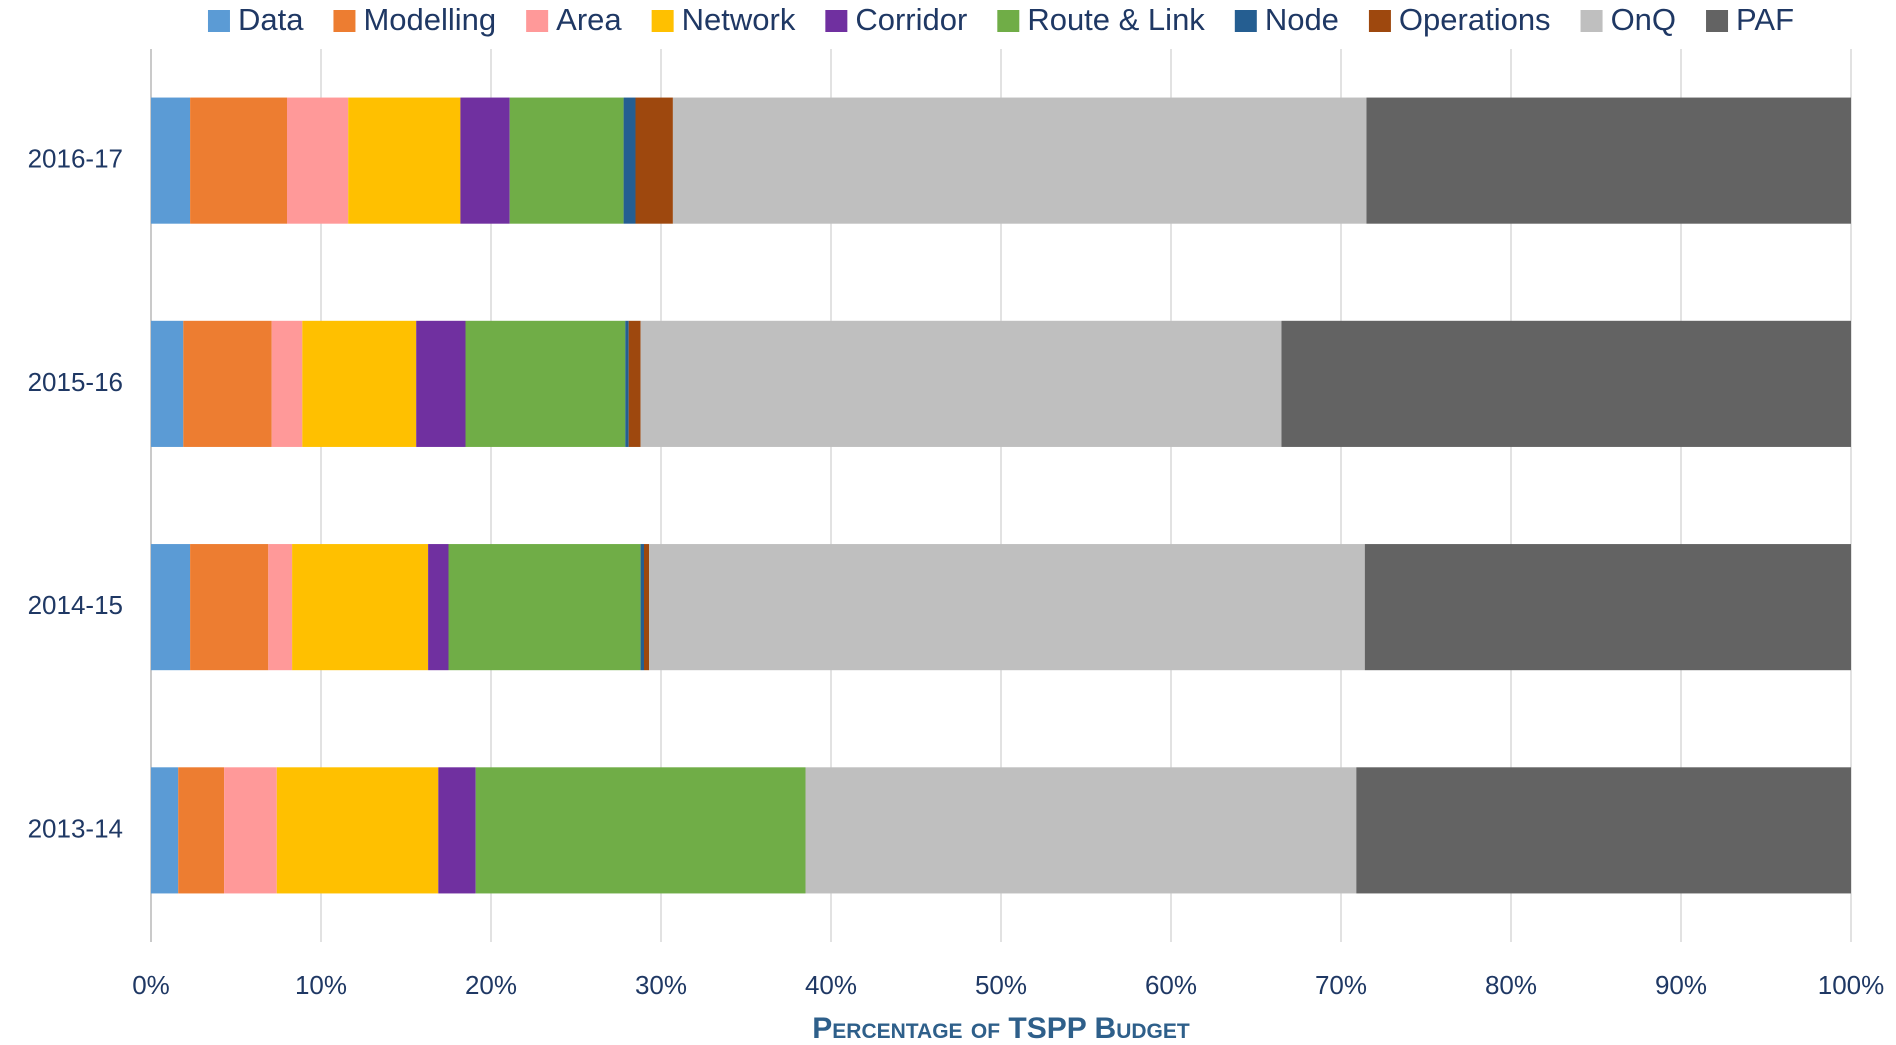 The height and width of the screenshot is (1045, 1896). What do you see at coordinates (429, 19) in the screenshot?
I see `legend-label: Modelling` at bounding box center [429, 19].